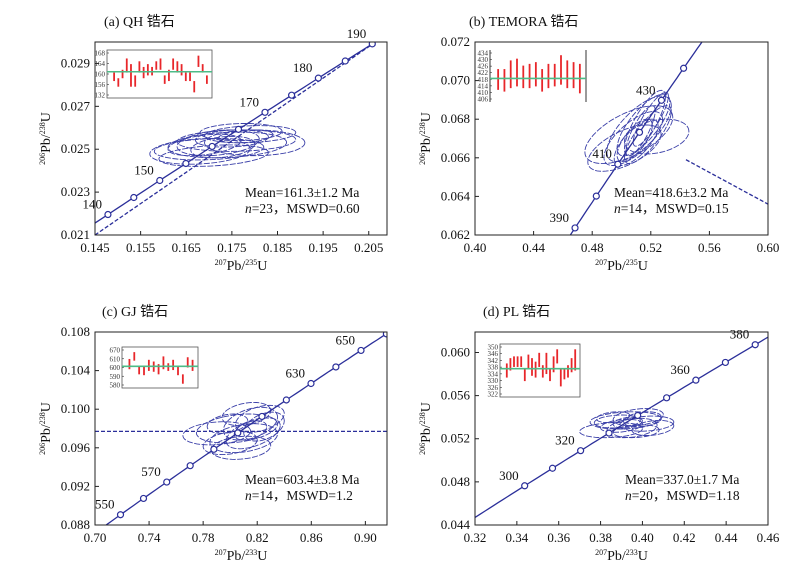  Describe the element at coordinates (139, 22) in the screenshot. I see `panel-title: (a) QH 锆石` at that location.